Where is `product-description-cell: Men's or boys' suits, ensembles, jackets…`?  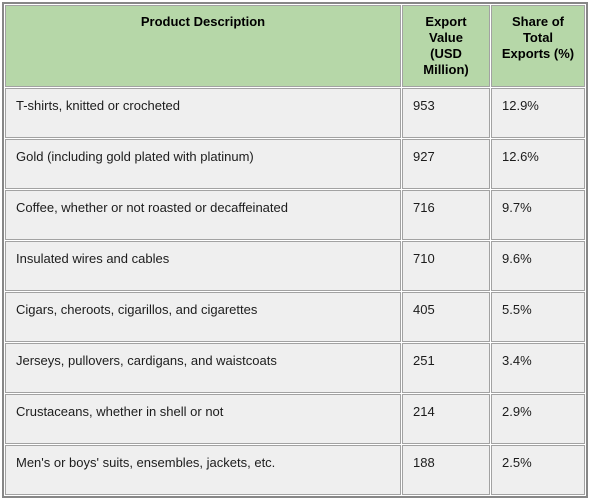 product-description-cell: Men's or boys' suits, ensembles, jackets… is located at coordinates (203, 470).